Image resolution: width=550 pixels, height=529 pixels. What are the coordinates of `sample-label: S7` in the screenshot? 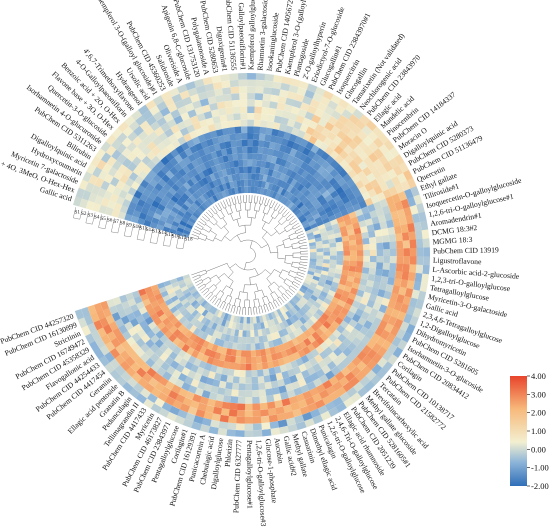 It's located at (116, 222).